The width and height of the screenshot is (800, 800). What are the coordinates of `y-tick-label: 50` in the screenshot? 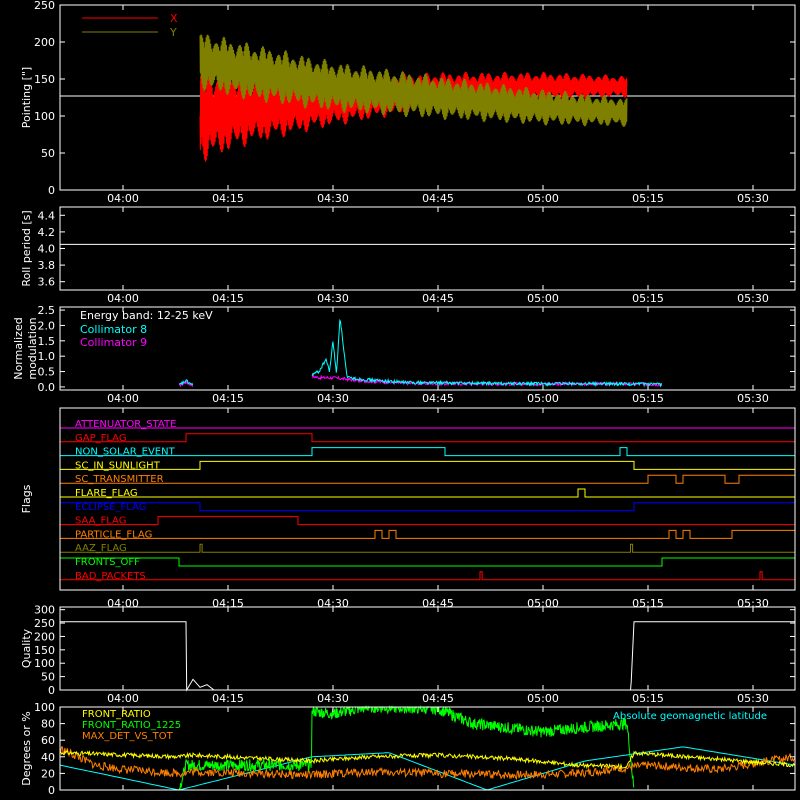 It's located at (48, 153).